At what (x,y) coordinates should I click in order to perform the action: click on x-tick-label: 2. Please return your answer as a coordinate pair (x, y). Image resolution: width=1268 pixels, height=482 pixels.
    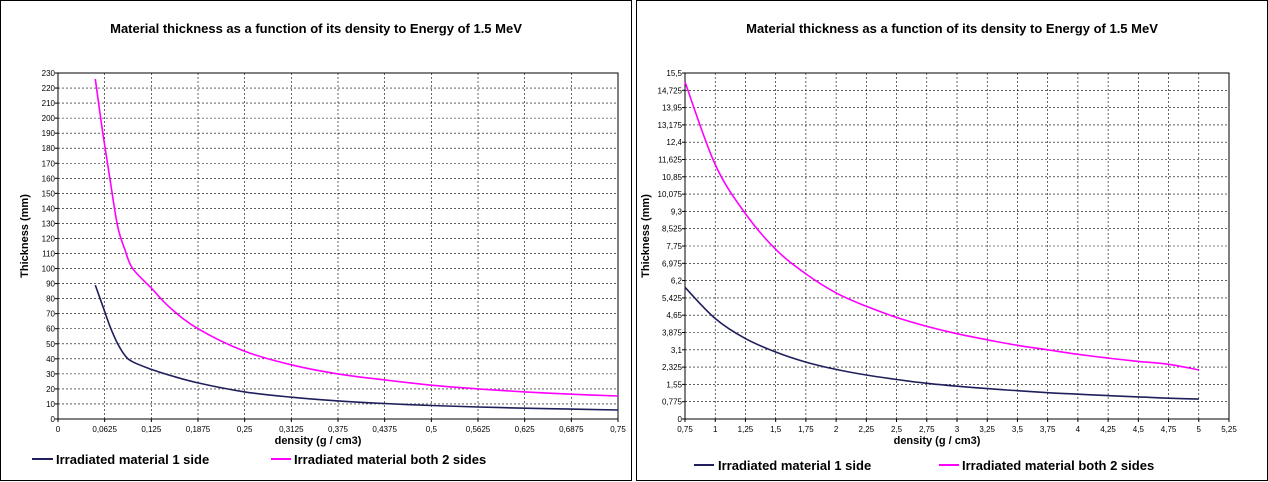
    Looking at the image, I should click on (836, 429).